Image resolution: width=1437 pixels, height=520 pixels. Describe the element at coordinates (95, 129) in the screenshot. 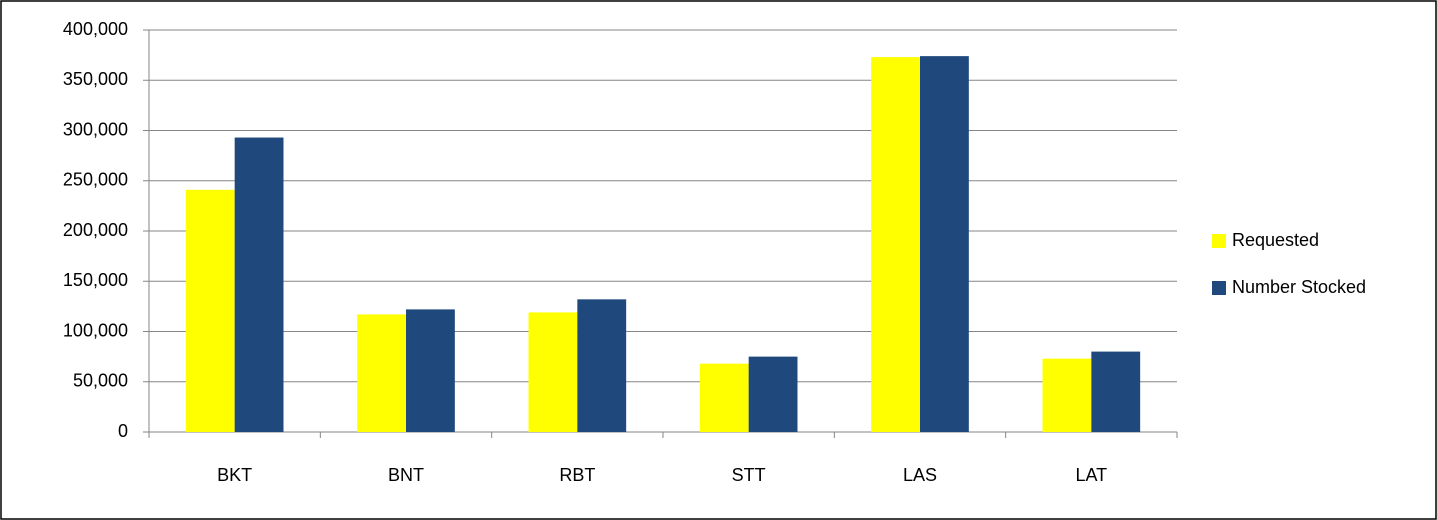

I see `y-tick-label: 300,000` at that location.